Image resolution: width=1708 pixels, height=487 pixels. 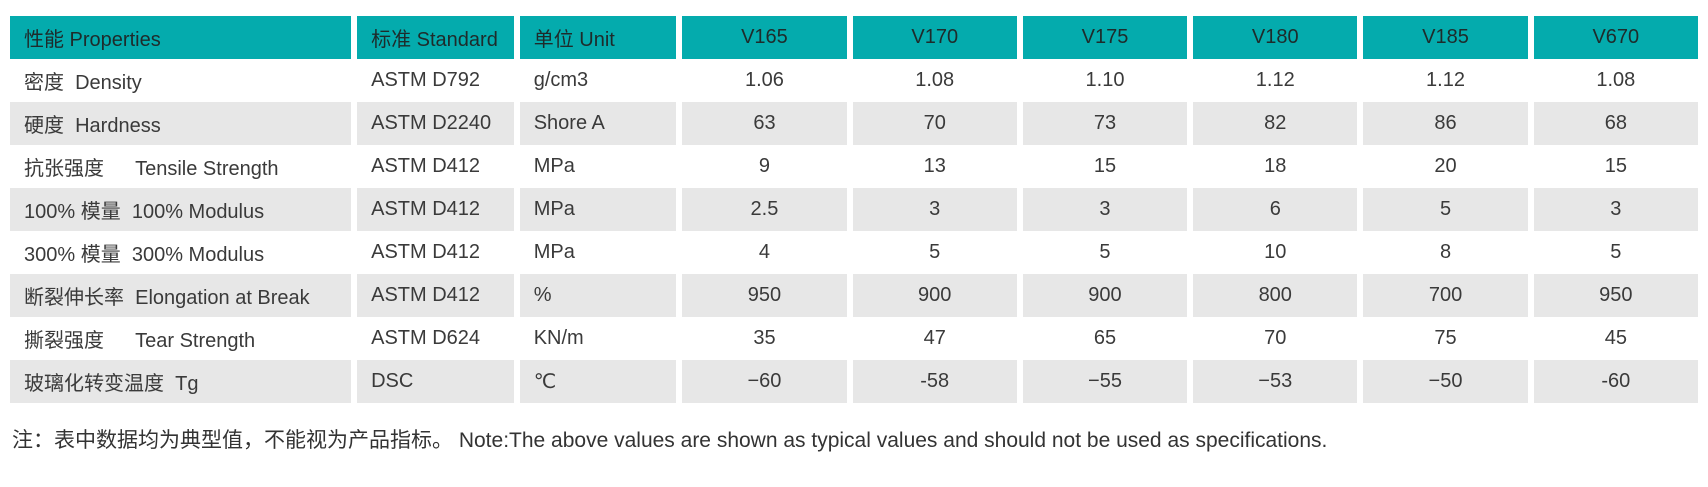 What do you see at coordinates (934, 381) in the screenshot?
I see `value-cell: -58` at bounding box center [934, 381].